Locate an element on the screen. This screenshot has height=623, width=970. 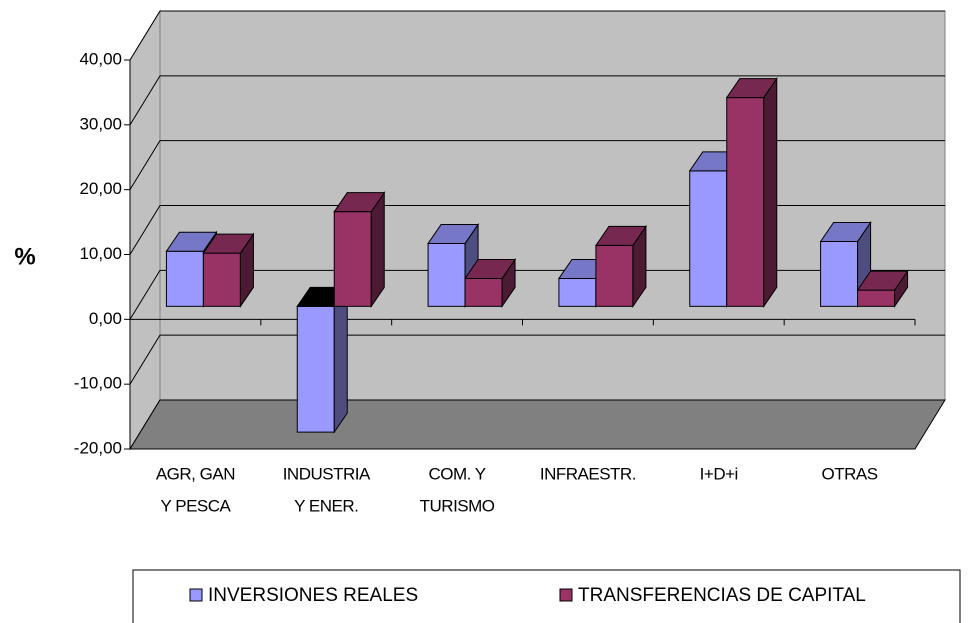
x-tick-label: Y ENER. is located at coordinates (326, 505).